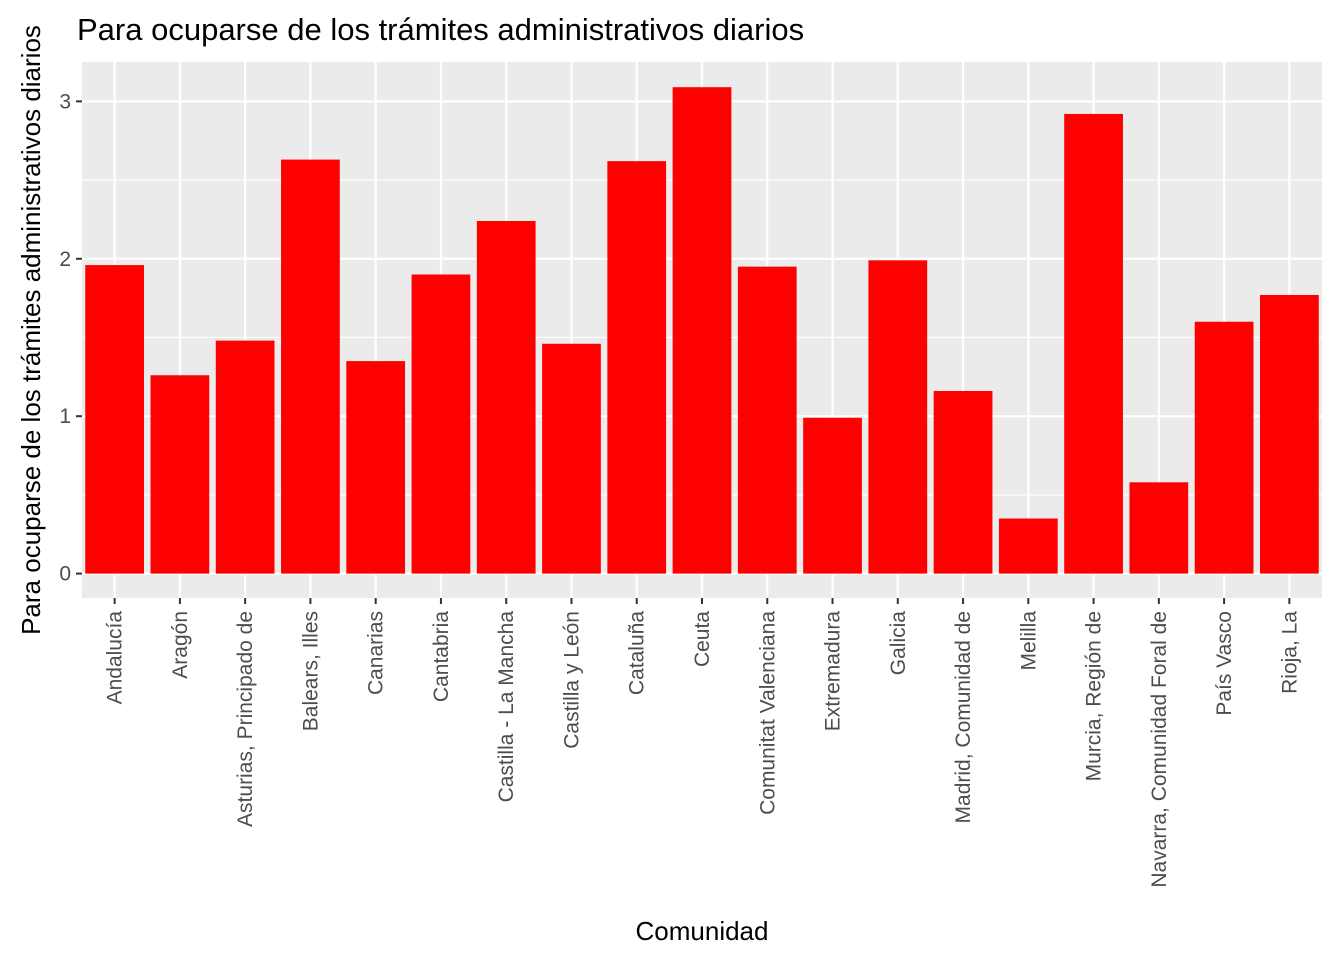 The image size is (1344, 960). Describe the element at coordinates (65, 101) in the screenshot. I see `y-tick-label: 3` at that location.